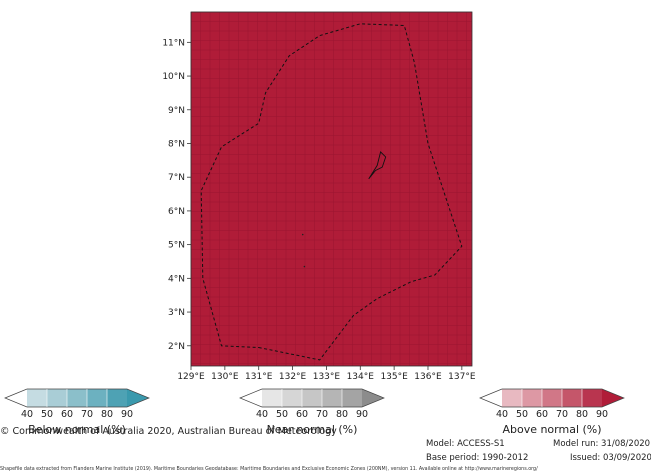 The image size is (651, 475). I want to click on lon-tick-label: 132°E, so click(293, 377).